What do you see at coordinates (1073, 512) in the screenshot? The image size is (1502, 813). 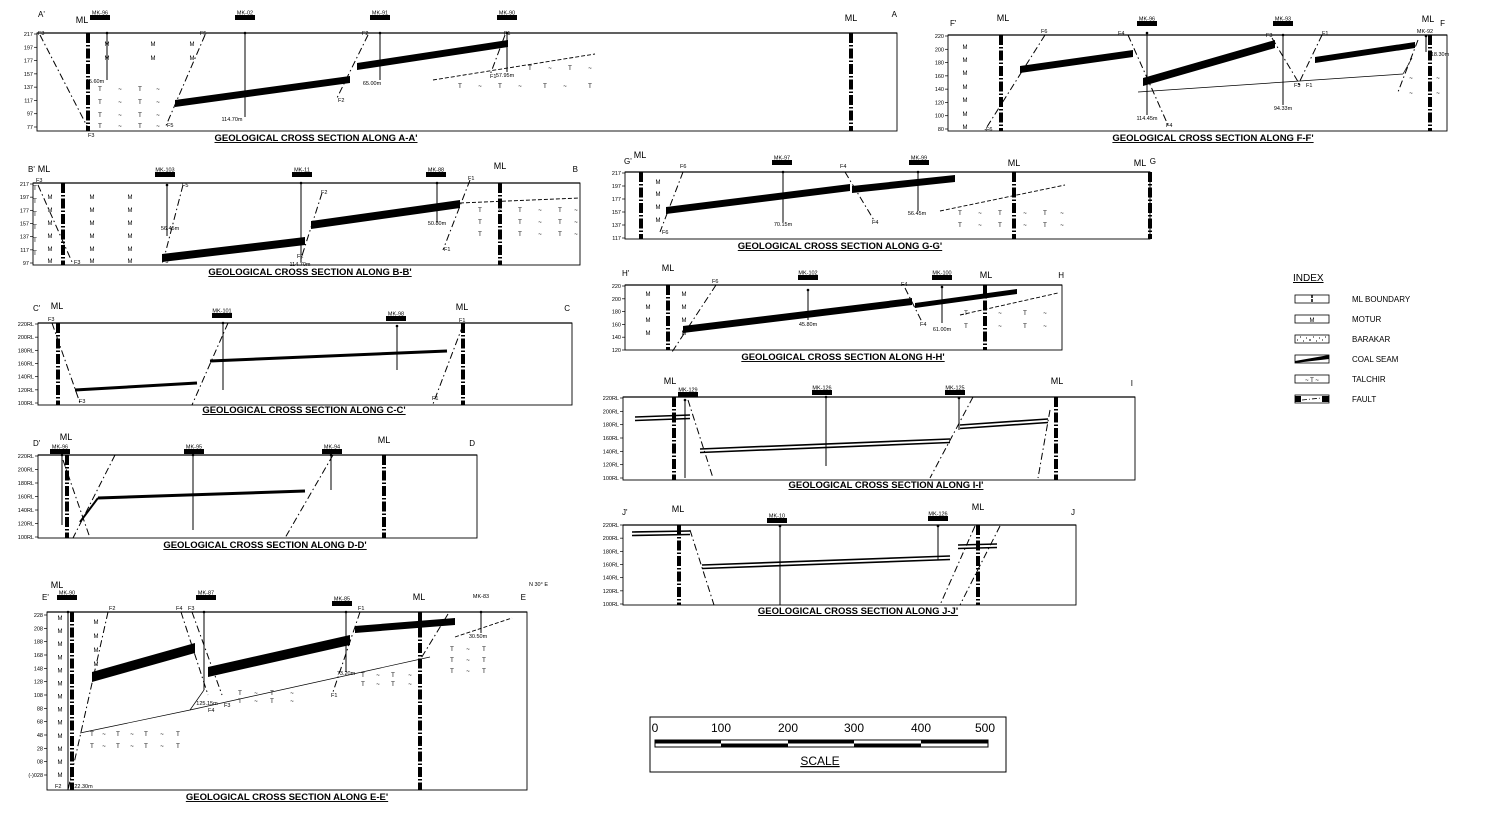 I see `section-end-label: J` at bounding box center [1073, 512].